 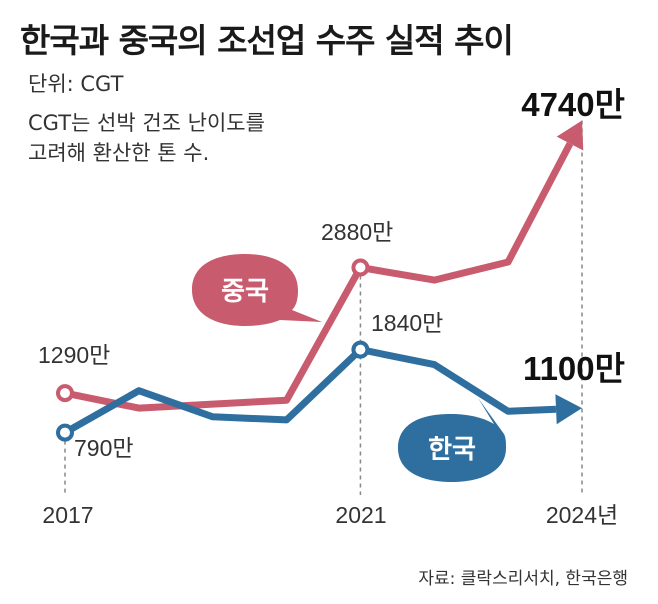 I want to click on label-china-2021: 2880만, so click(x=357, y=232).